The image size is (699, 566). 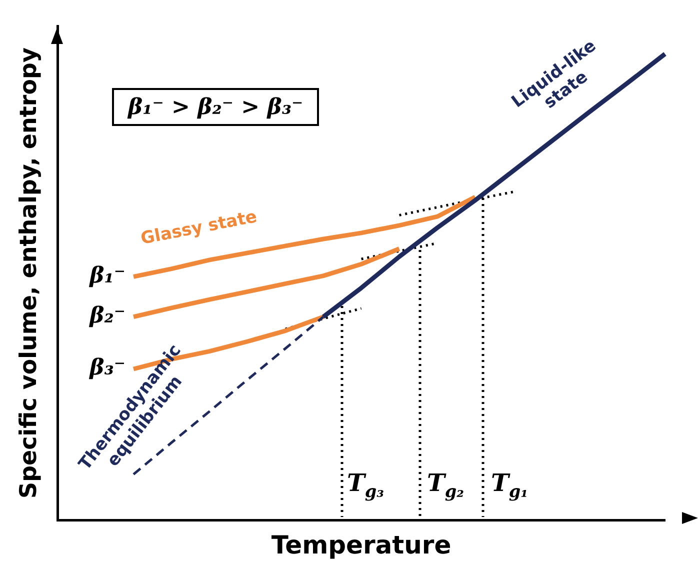 What do you see at coordinates (216, 107) in the screenshot?
I see `annotation: β₁⁻ > β₂⁻ > β₃⁻` at bounding box center [216, 107].